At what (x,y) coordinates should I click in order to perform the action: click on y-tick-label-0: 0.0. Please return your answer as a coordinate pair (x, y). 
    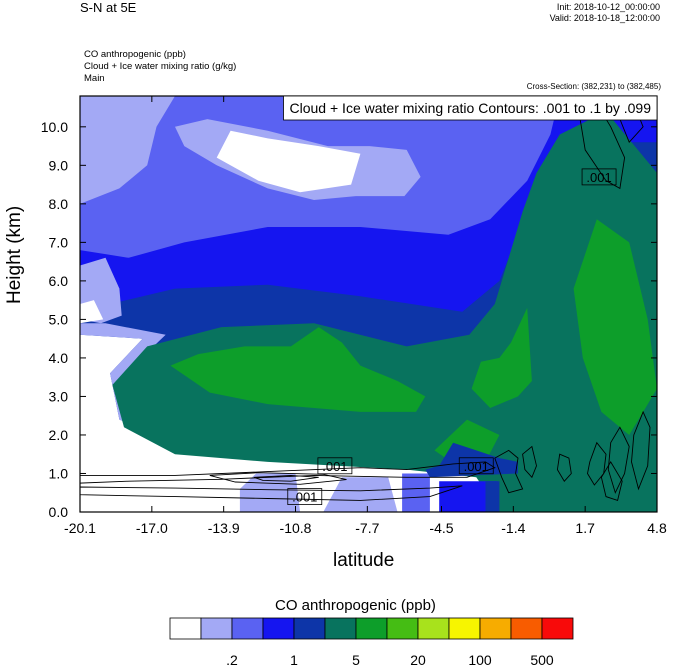
    Looking at the image, I should click on (59, 512).